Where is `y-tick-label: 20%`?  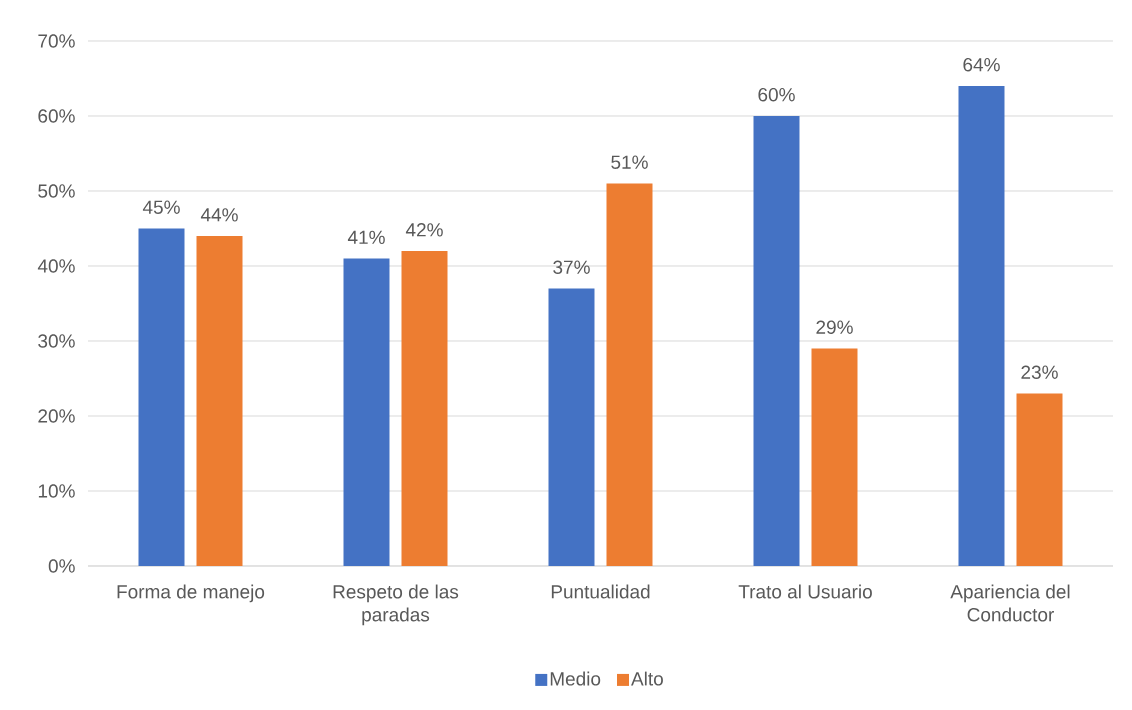
y-tick-label: 20% is located at coordinates (56, 416).